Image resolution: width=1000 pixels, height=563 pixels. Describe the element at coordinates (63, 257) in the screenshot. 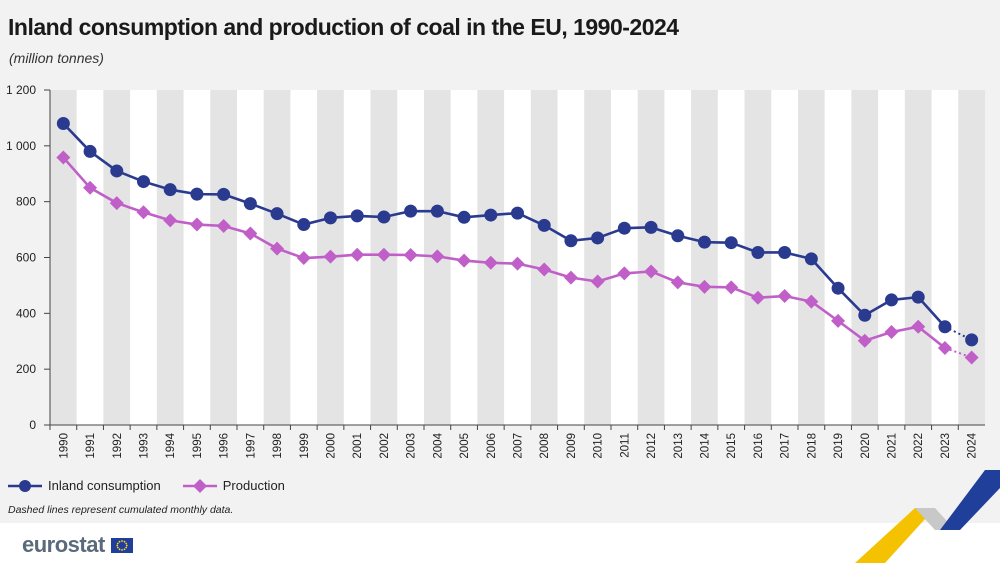

I see `band-1990` at that location.